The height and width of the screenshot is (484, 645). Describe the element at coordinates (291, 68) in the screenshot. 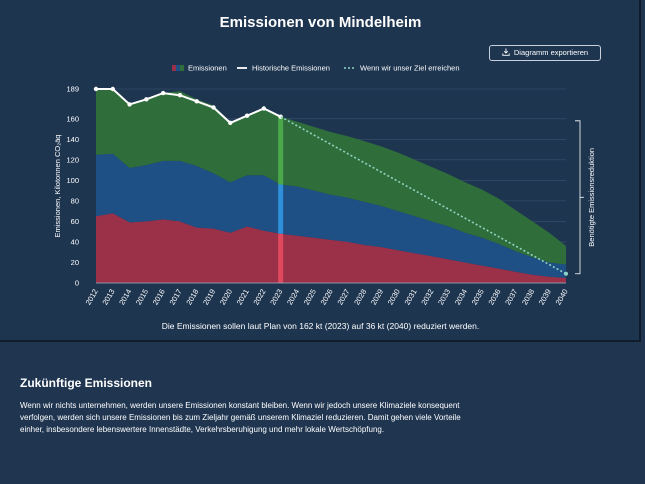

I see `legend-label: Historische Emissionen` at that location.